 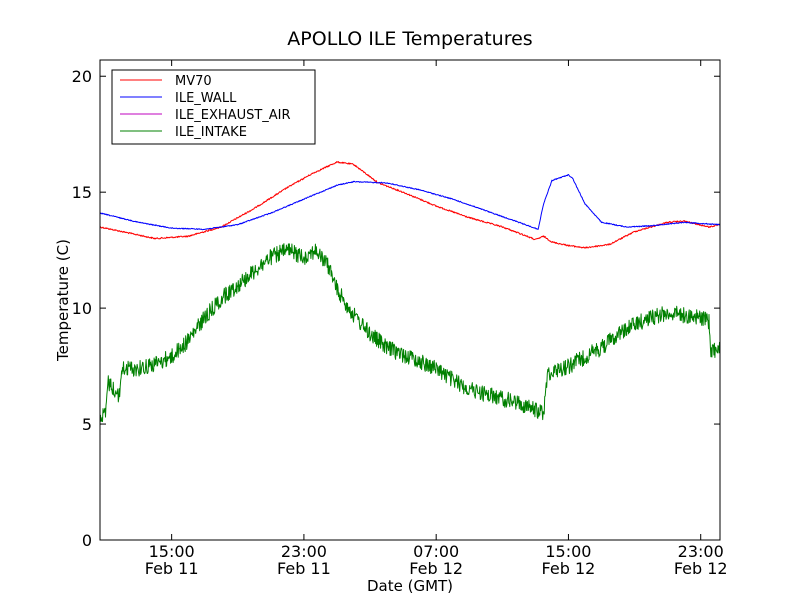 I want to click on chart-title: APOLLO ILE Temperatures, so click(x=409, y=39).